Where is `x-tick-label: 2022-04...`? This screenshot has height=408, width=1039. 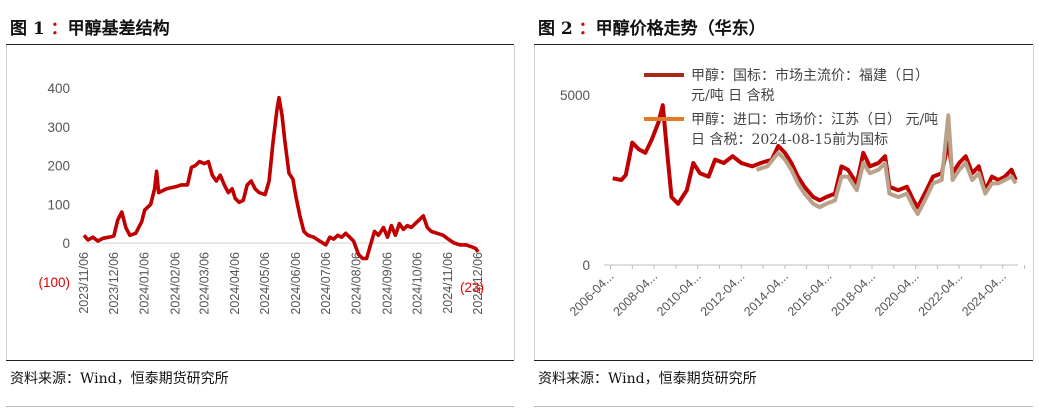 x-tick-label: 2022-04... is located at coordinates (941, 294).